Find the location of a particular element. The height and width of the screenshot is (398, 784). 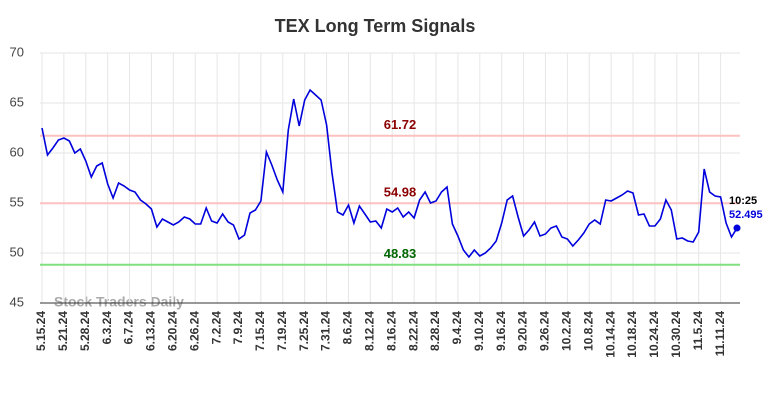

x-tick-label: 7.9.24 is located at coordinates (238, 328).